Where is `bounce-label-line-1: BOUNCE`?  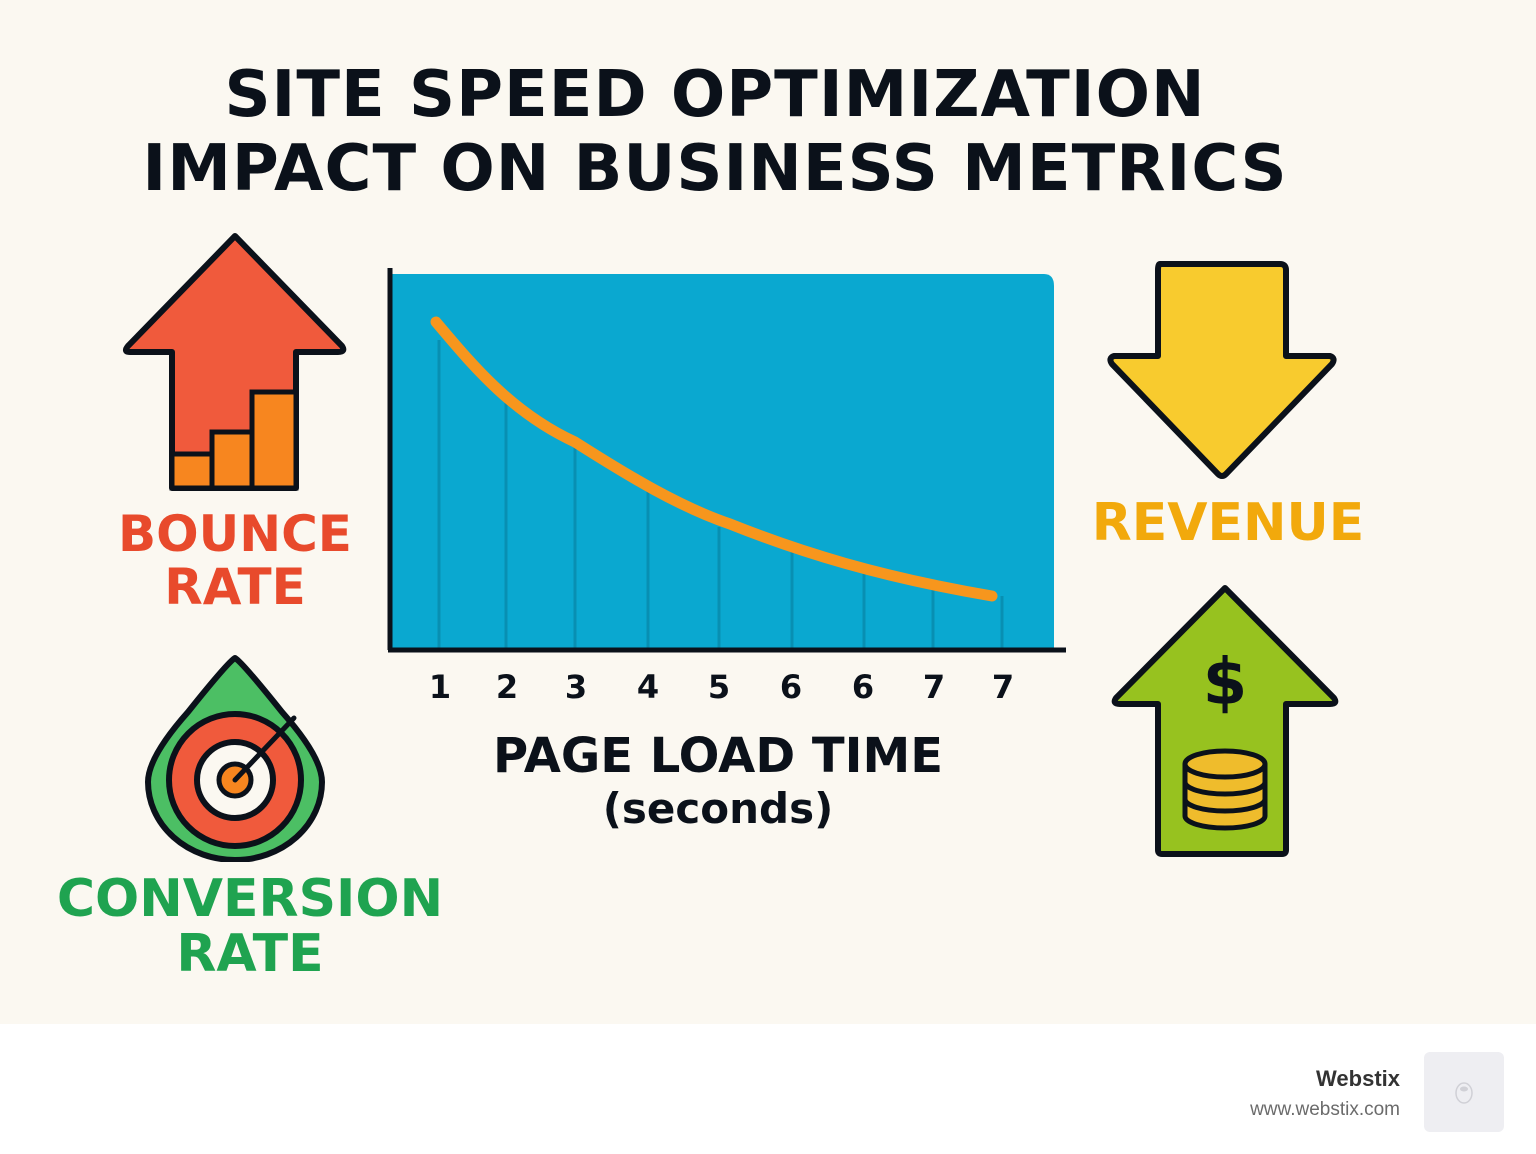
bounce-label-line-1: BOUNCE is located at coordinates (235, 534).